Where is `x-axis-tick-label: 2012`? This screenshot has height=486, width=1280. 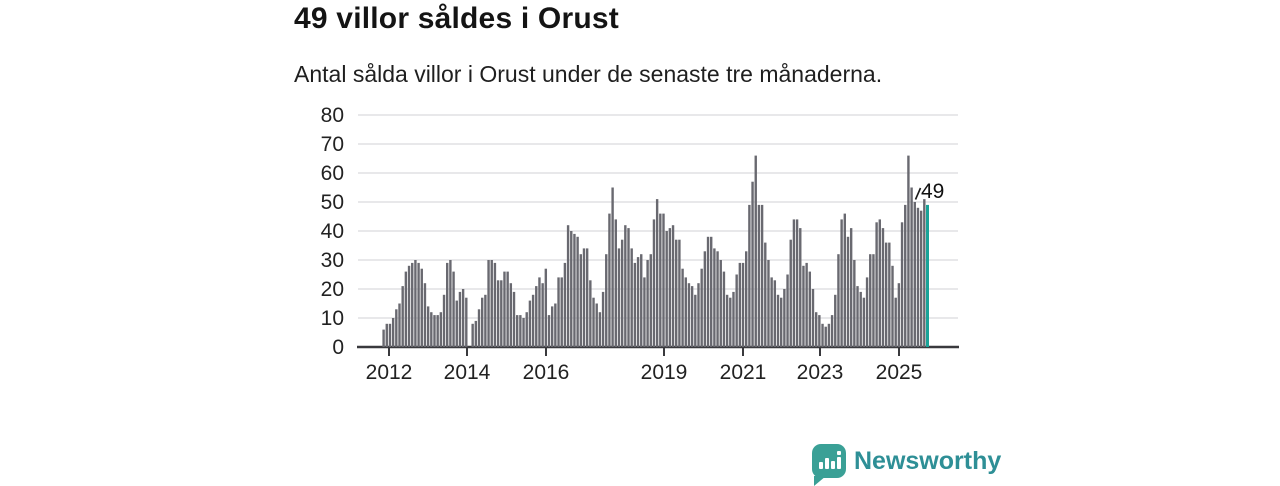
x-axis-tick-label: 2012 is located at coordinates (389, 372).